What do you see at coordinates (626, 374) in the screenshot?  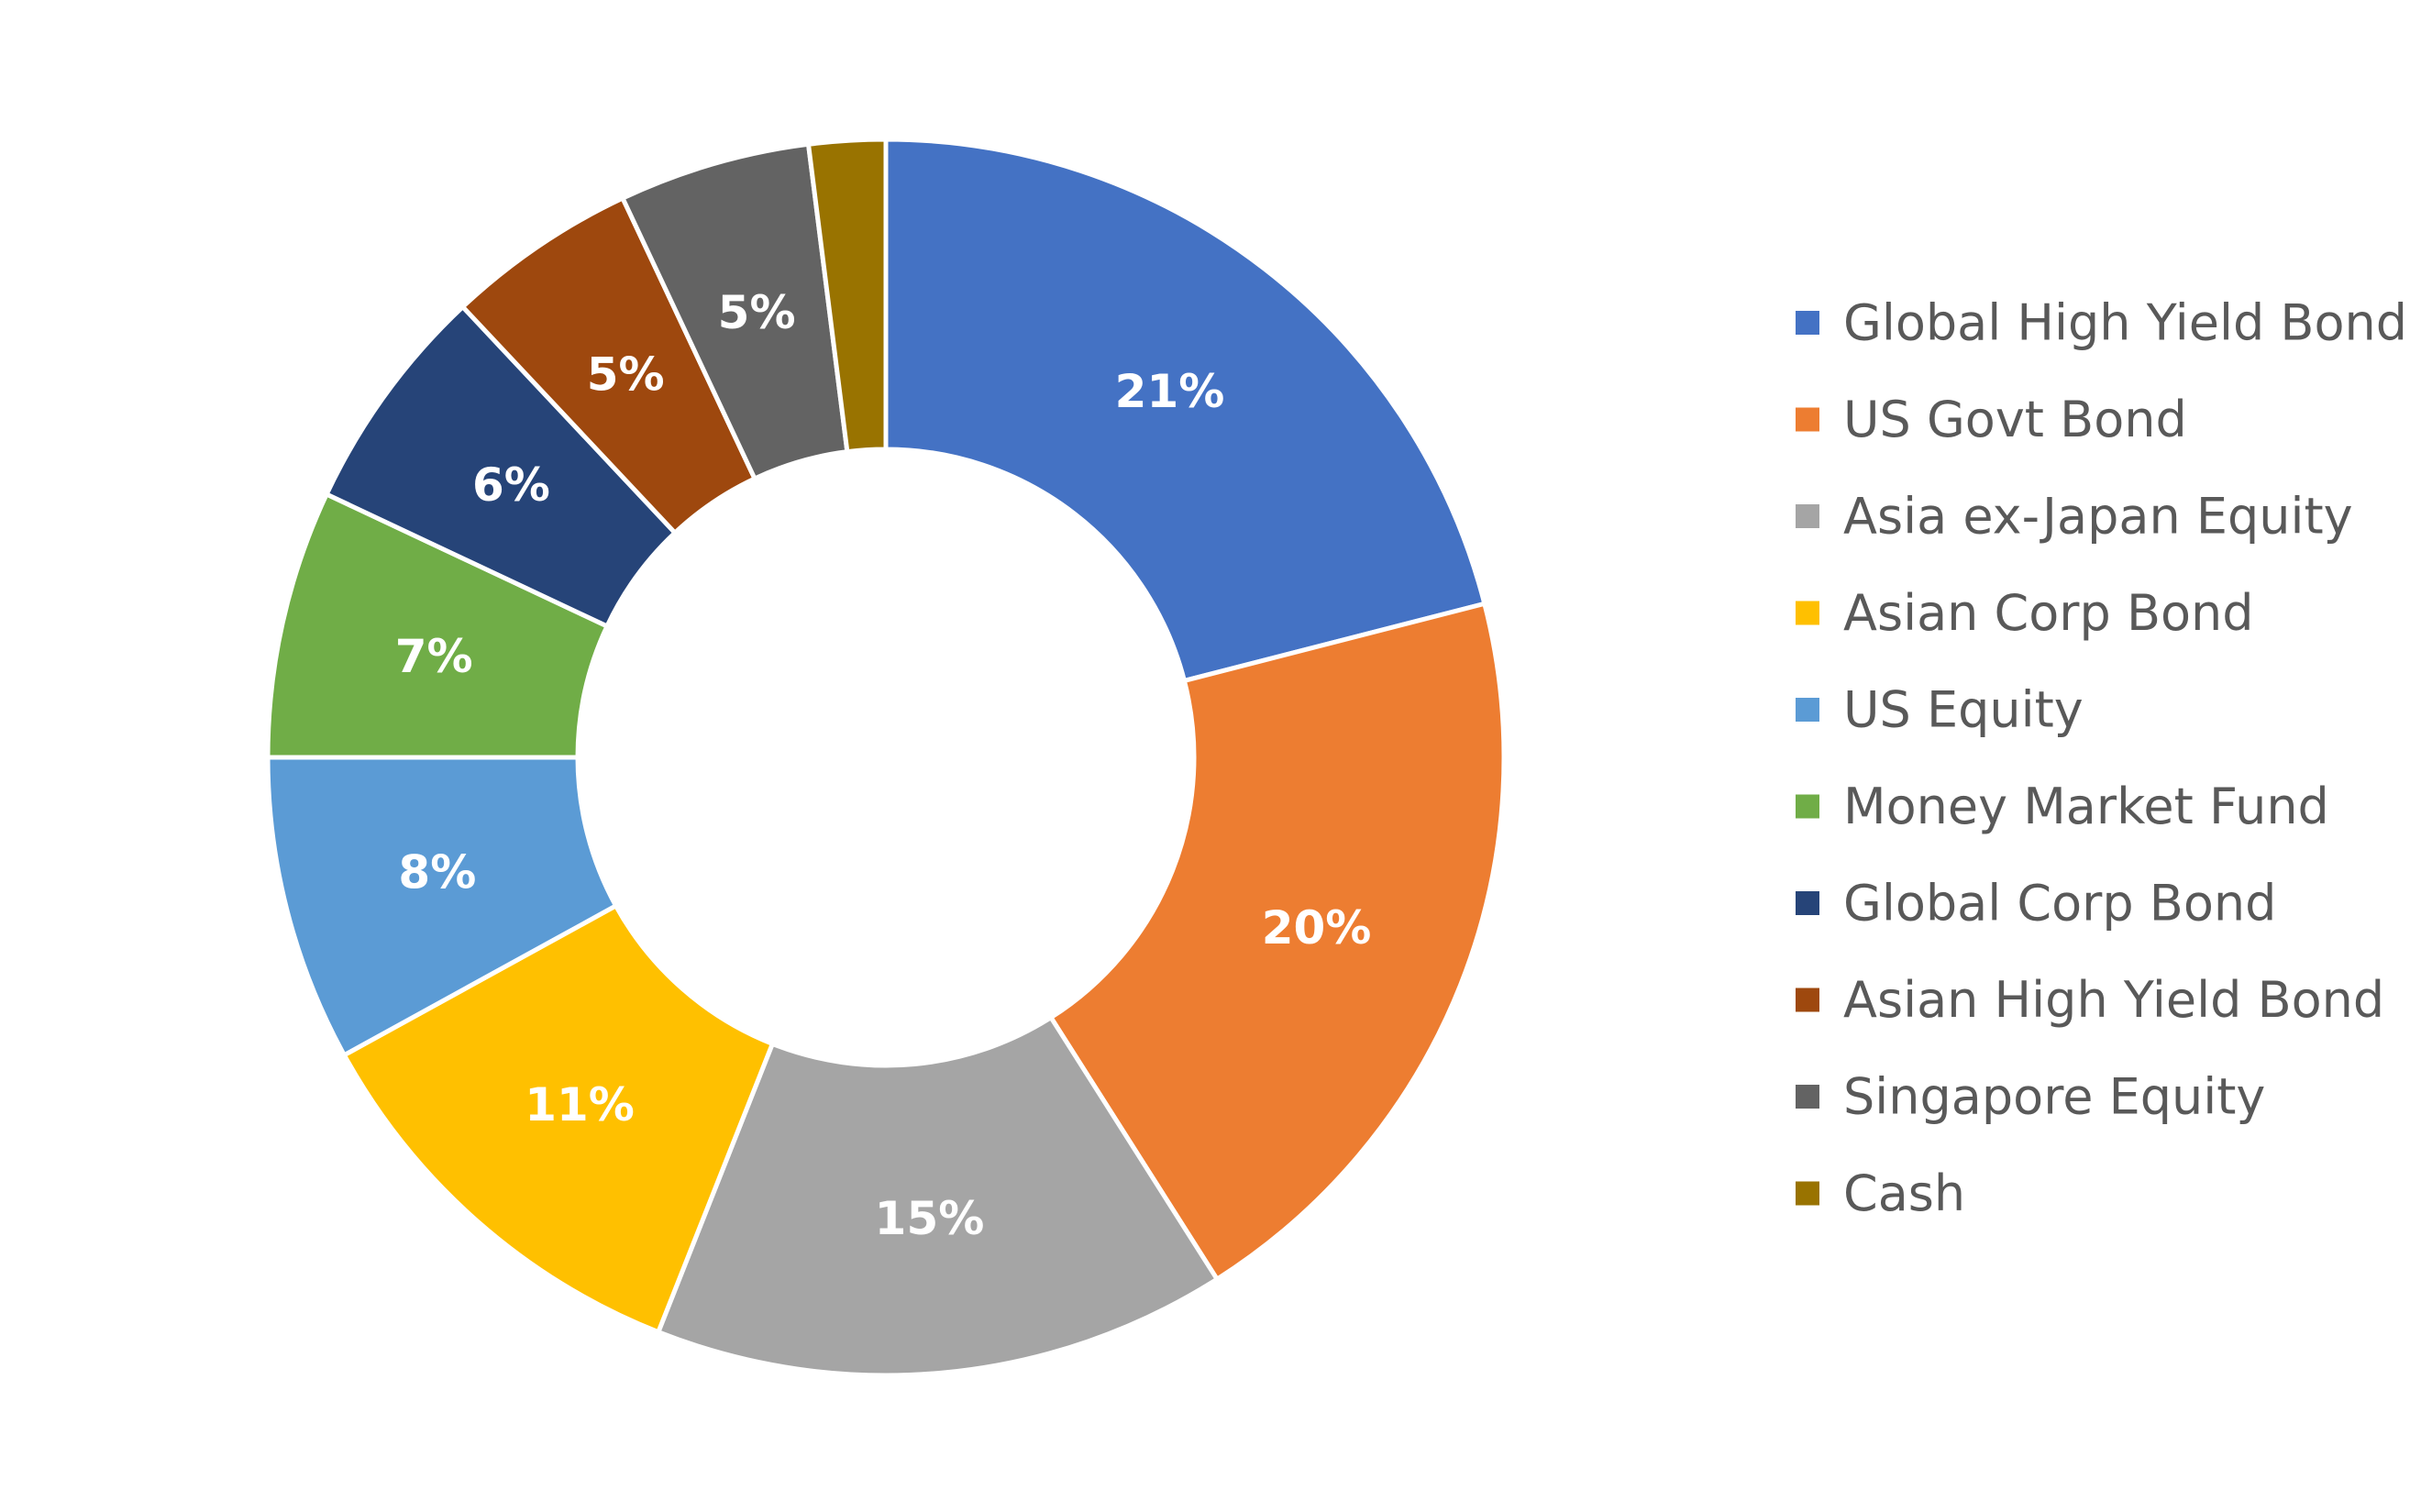 I see `data-label-asian-high-yield-bond: 5%` at bounding box center [626, 374].